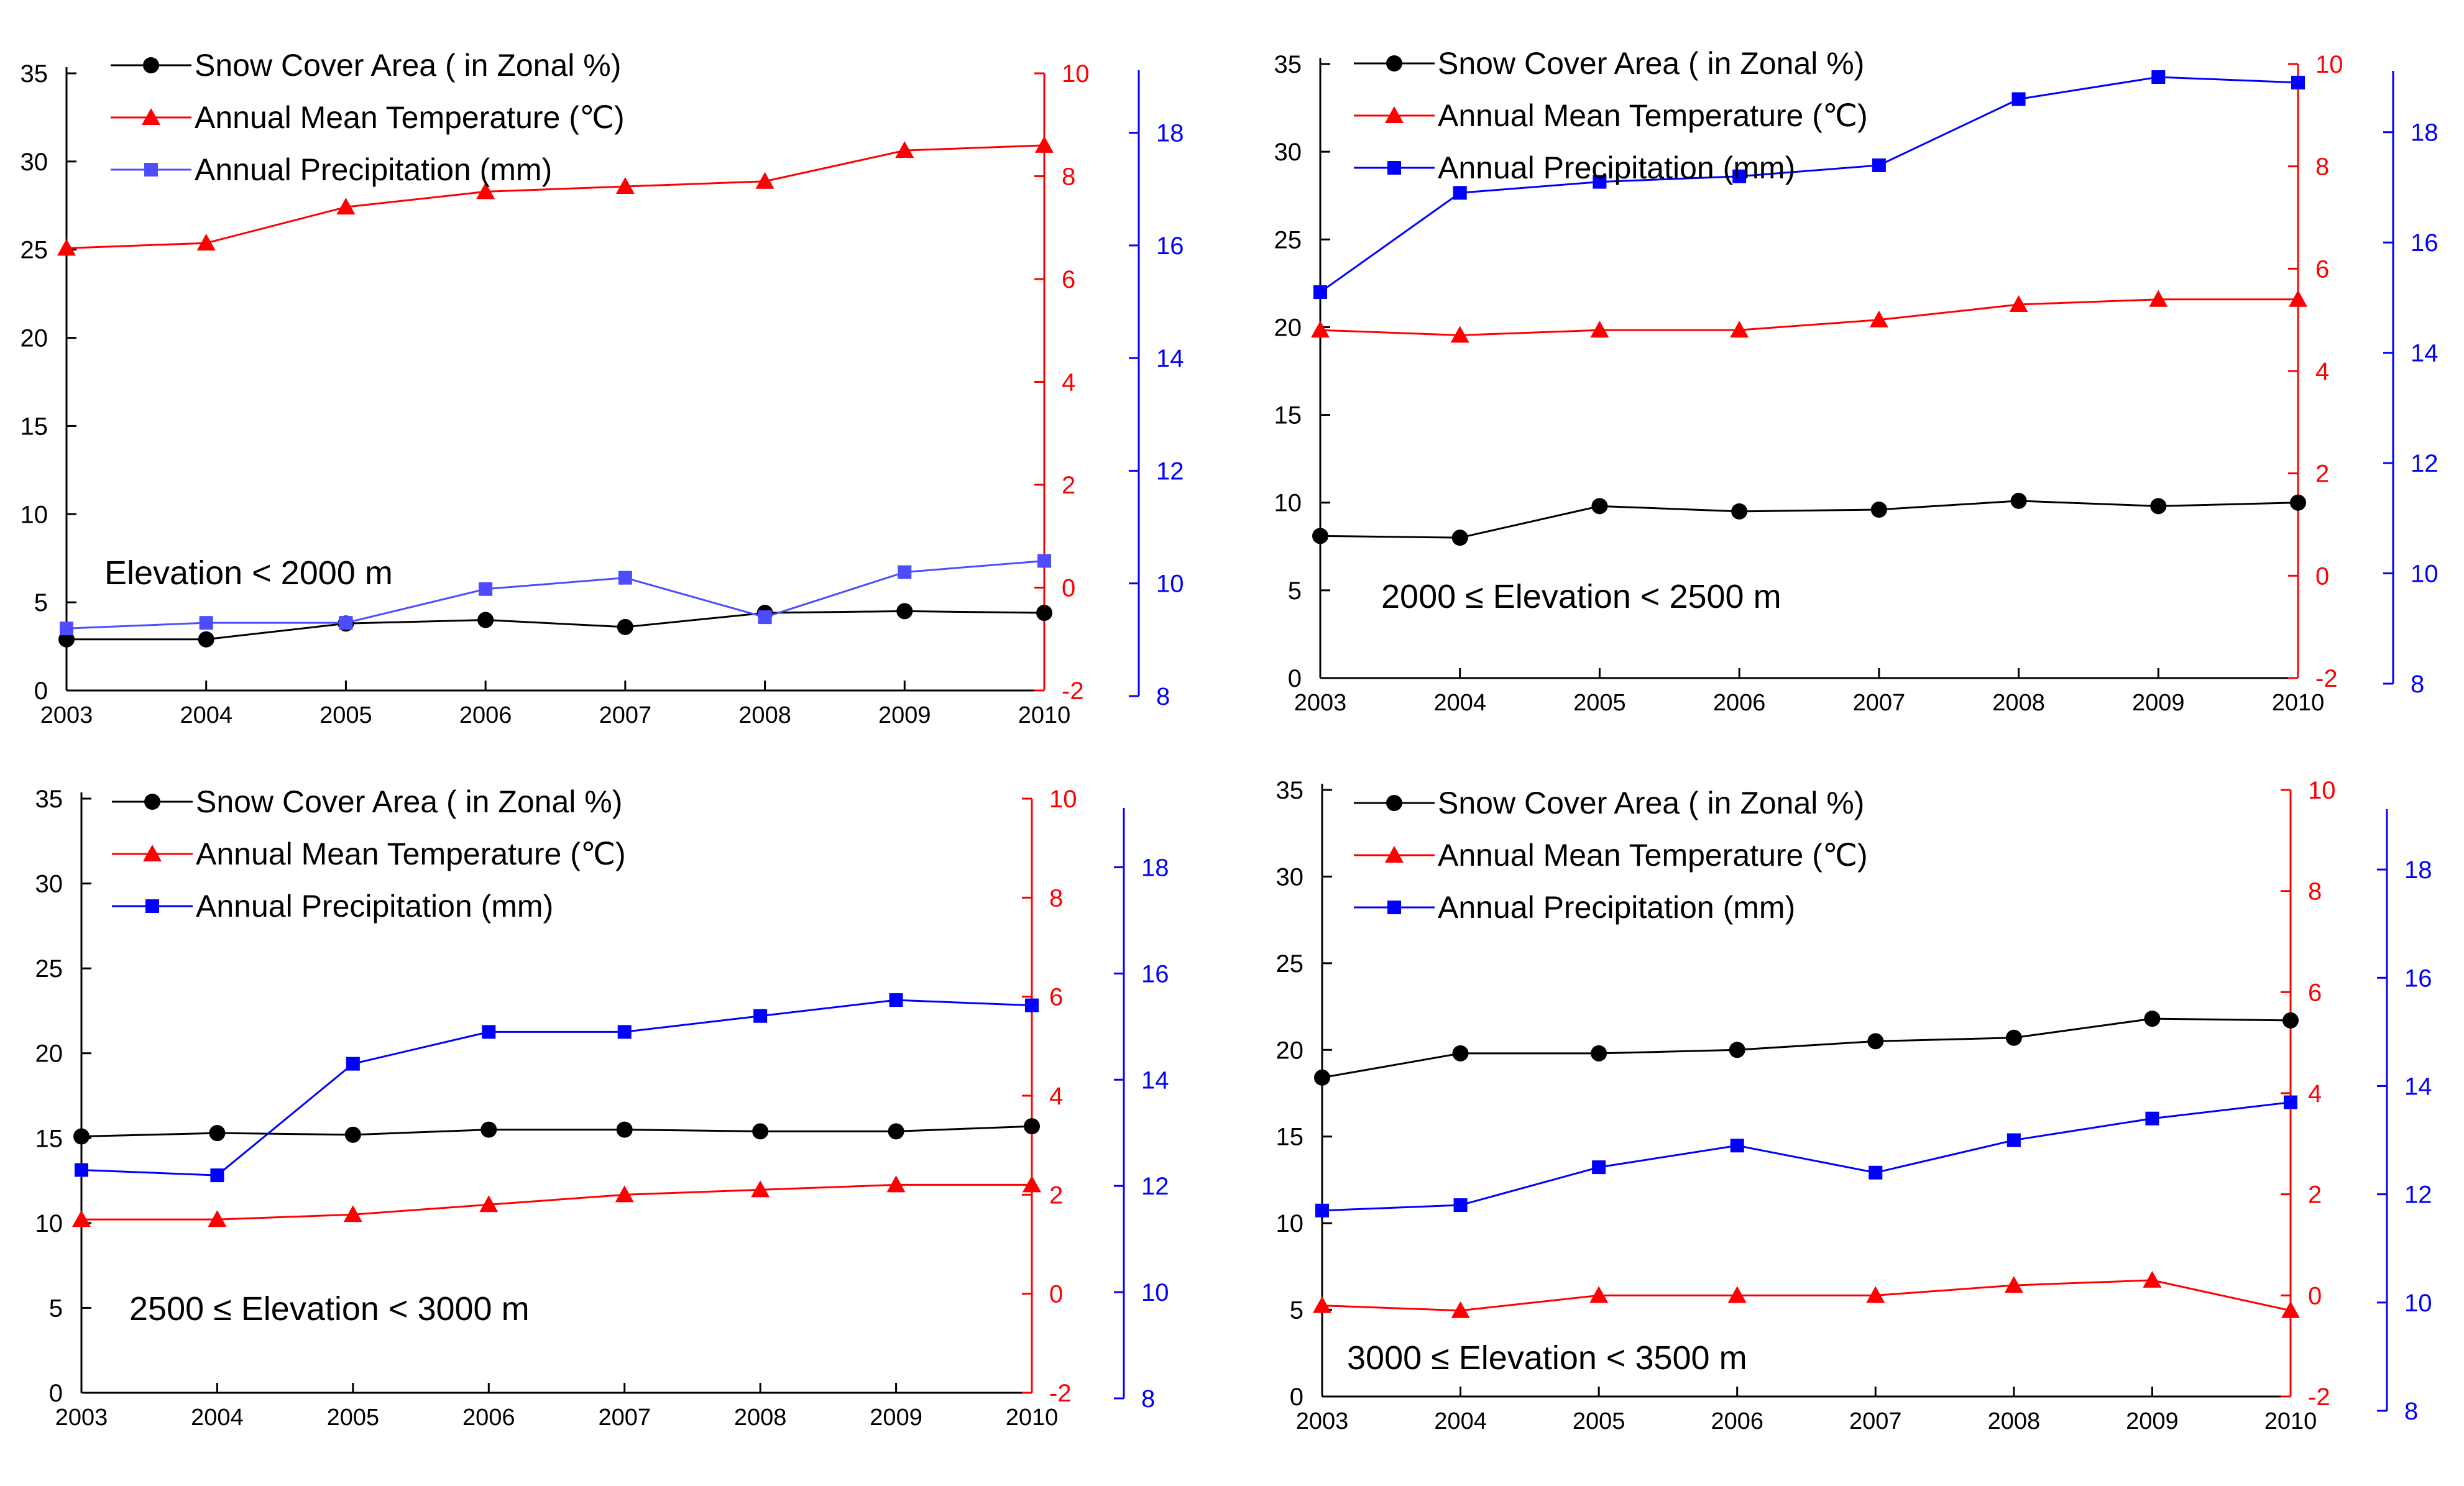  What do you see at coordinates (625, 715) in the screenshot?
I see `x-tick-label: 2007` at bounding box center [625, 715].